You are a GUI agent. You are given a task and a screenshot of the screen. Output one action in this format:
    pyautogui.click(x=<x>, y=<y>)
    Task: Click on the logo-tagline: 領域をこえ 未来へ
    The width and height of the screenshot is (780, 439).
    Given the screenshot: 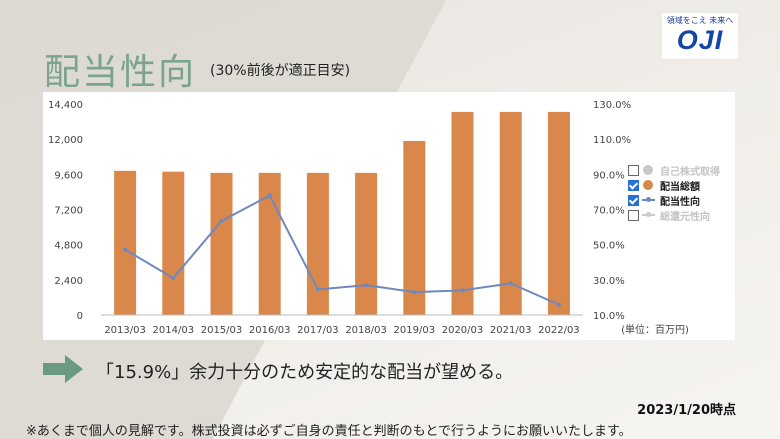 What is the action you would take?
    pyautogui.click(x=700, y=20)
    